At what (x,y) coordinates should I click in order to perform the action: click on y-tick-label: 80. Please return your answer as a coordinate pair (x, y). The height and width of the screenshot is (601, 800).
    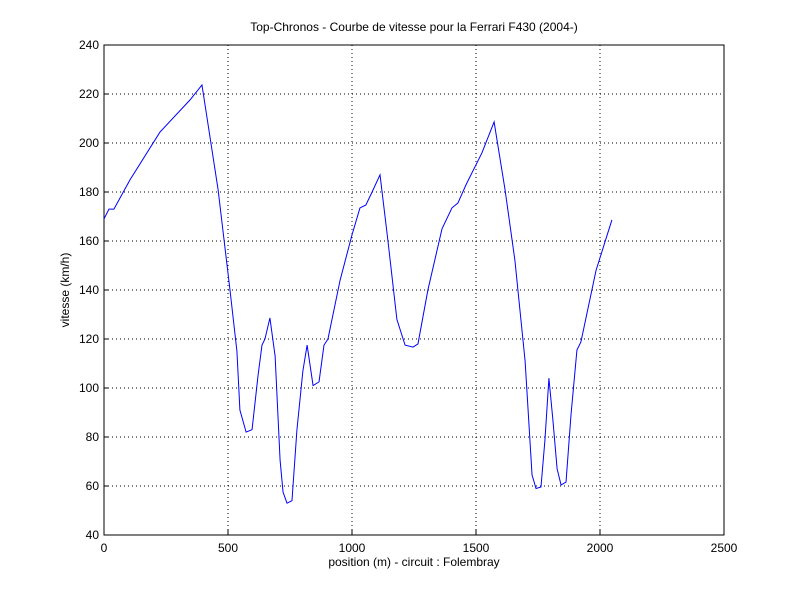
    Looking at the image, I should click on (93, 437).